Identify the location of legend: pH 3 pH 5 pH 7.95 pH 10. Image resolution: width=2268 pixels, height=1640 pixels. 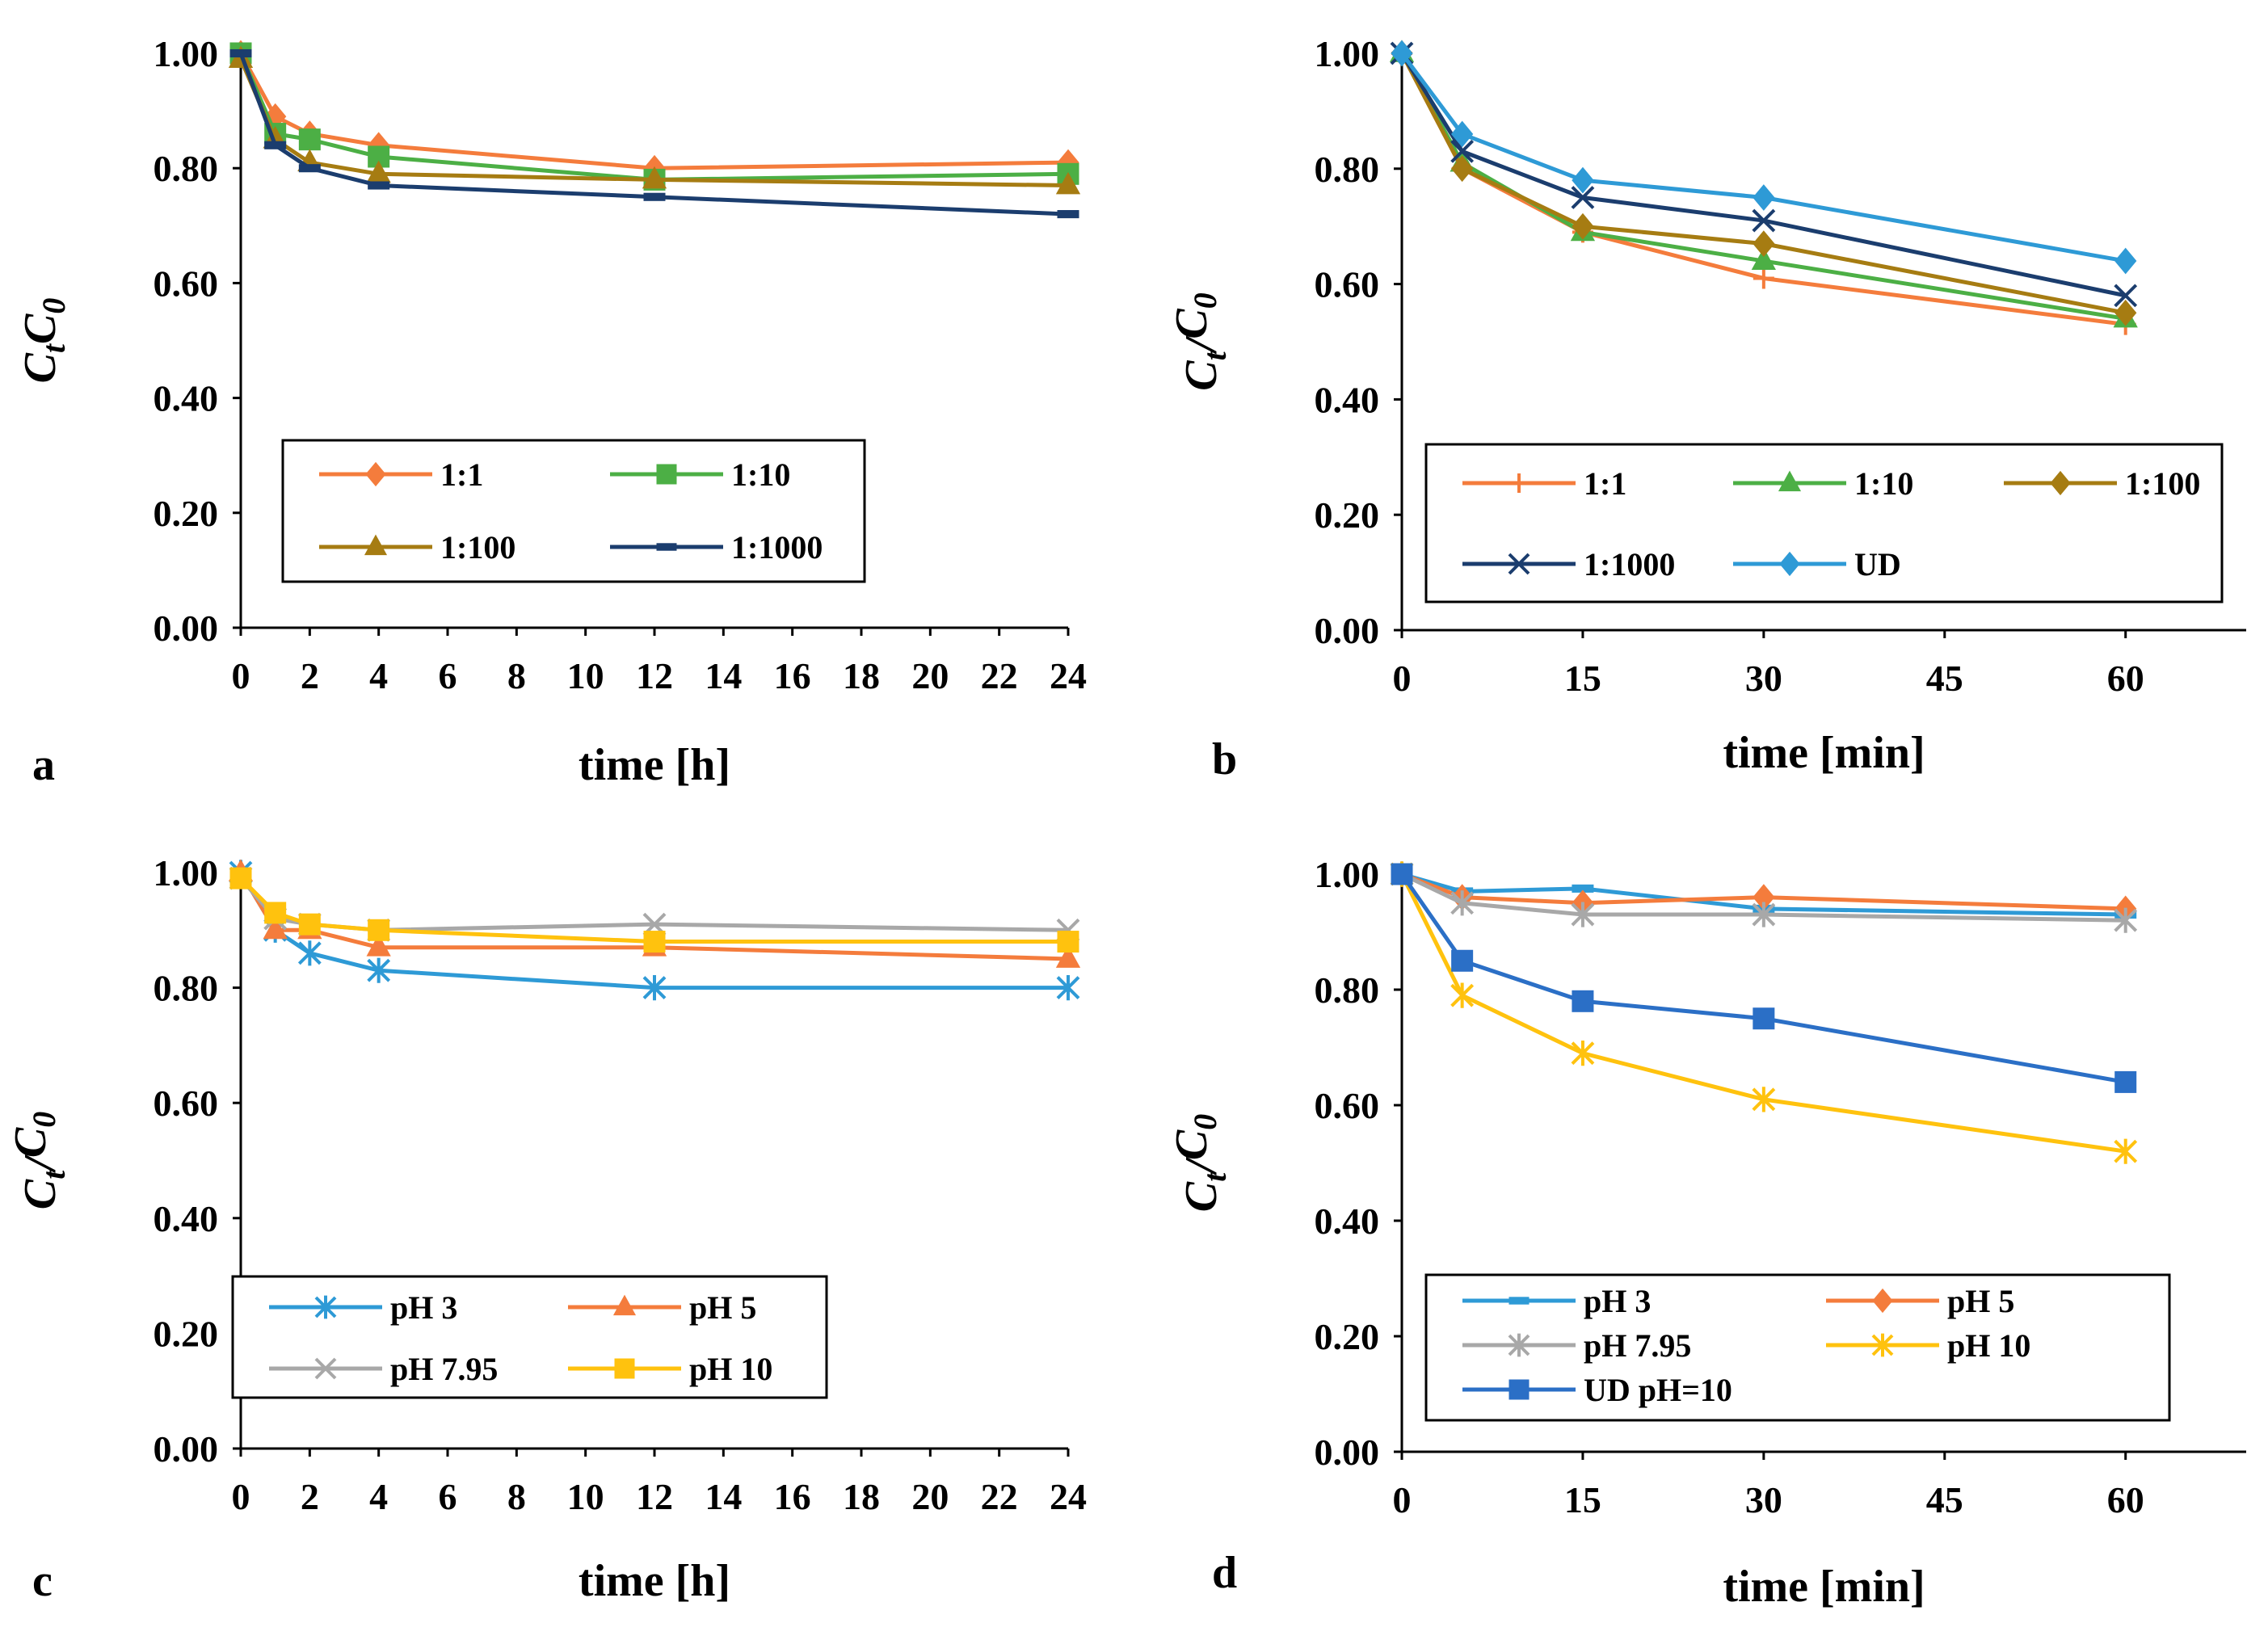
(529, 1337).